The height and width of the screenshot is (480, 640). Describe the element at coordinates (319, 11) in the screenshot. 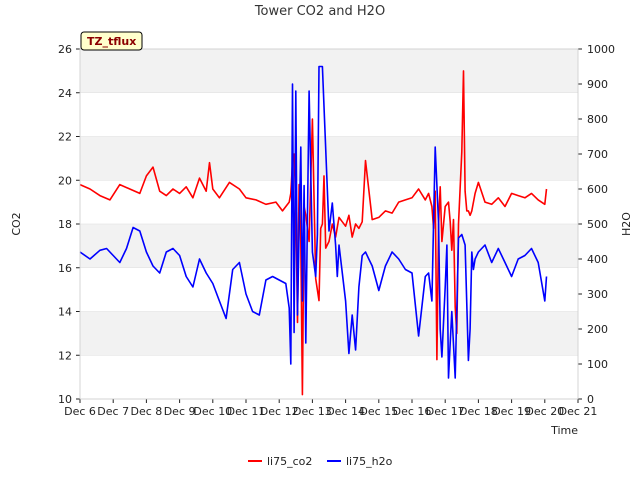

I see `chart-title: Tower CO2 and H2O` at that location.